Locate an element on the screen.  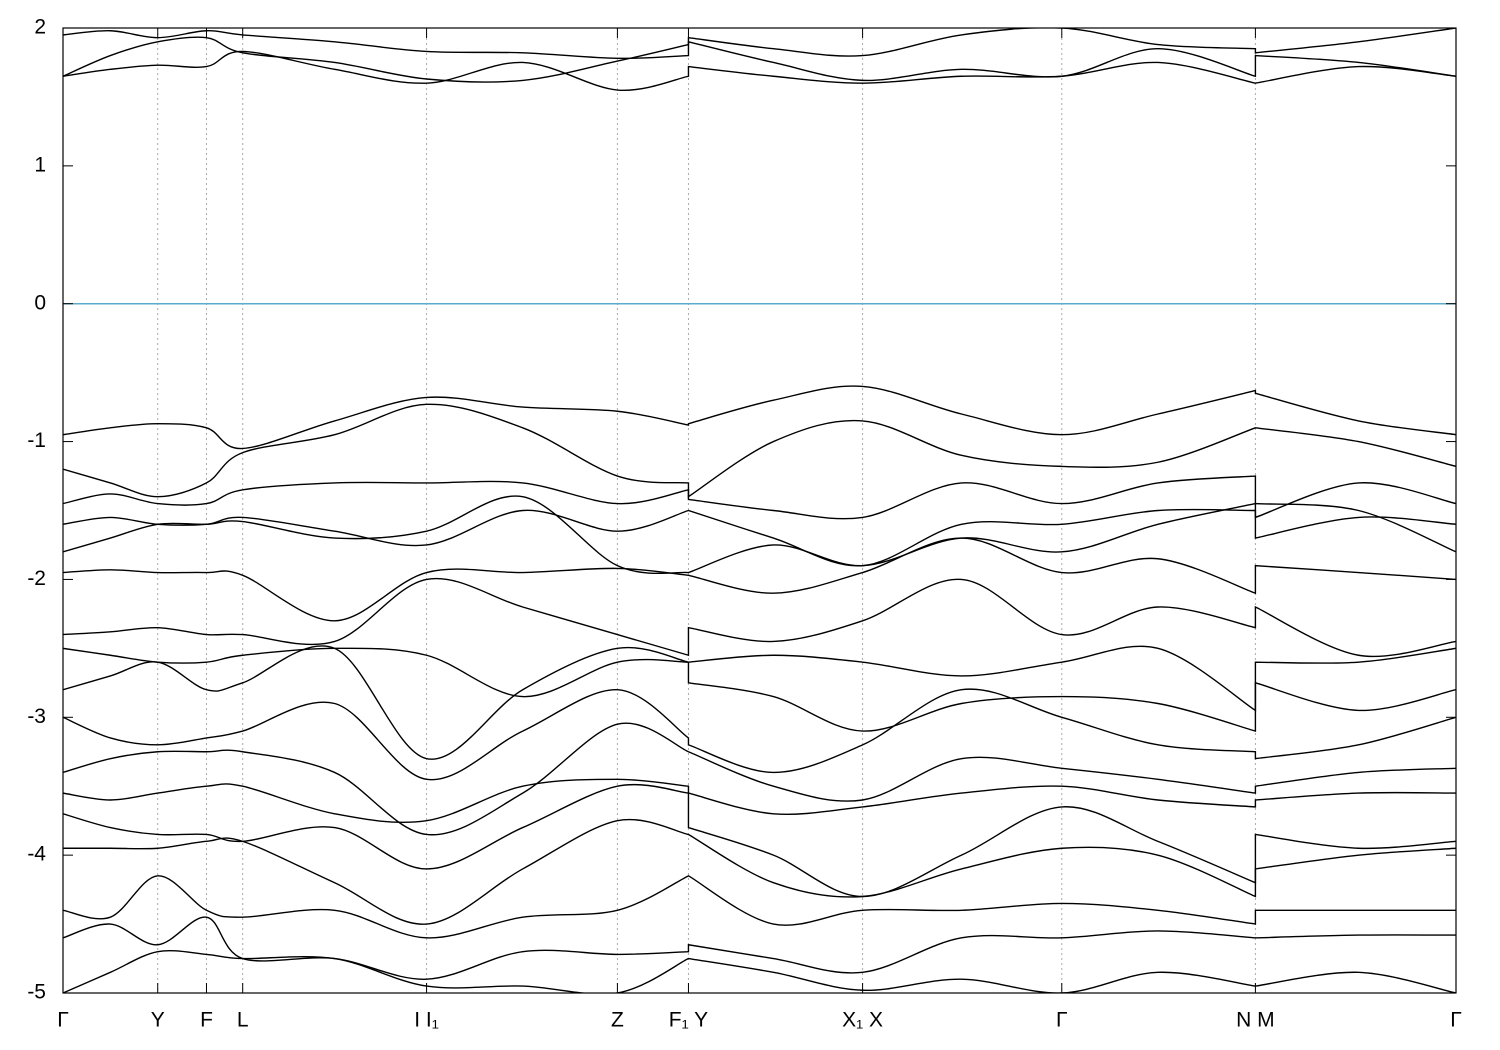
x-tick-label: L is located at coordinates (243, 1020).